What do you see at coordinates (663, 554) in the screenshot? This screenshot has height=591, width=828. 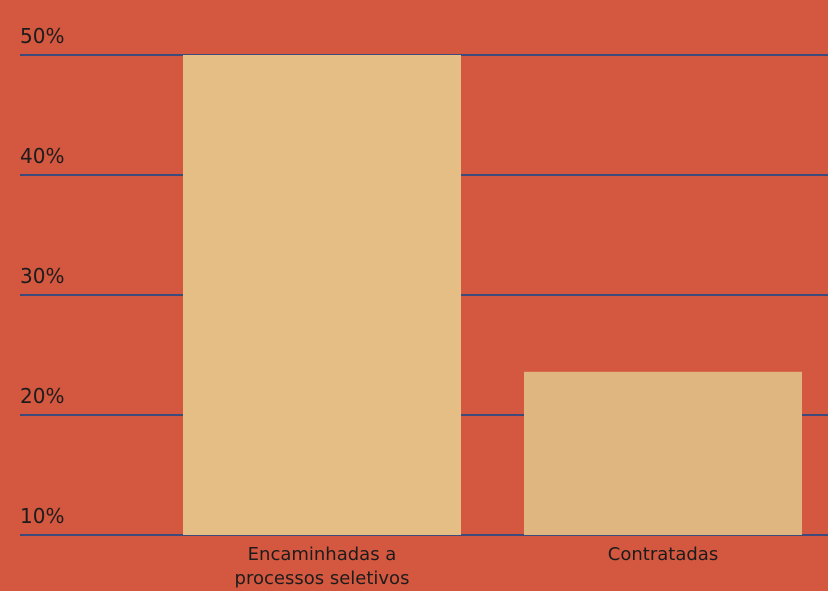 I see `x-tick-label: Contratadas` at bounding box center [663, 554].